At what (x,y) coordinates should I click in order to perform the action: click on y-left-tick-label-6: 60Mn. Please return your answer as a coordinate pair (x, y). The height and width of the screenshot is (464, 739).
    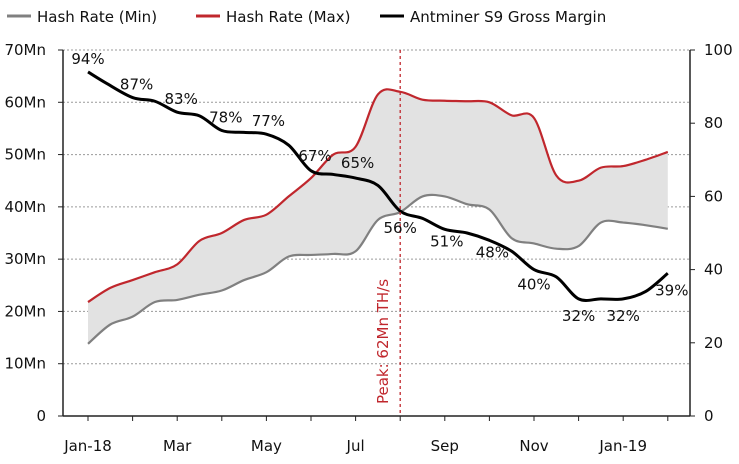
    Looking at the image, I should click on (25, 102).